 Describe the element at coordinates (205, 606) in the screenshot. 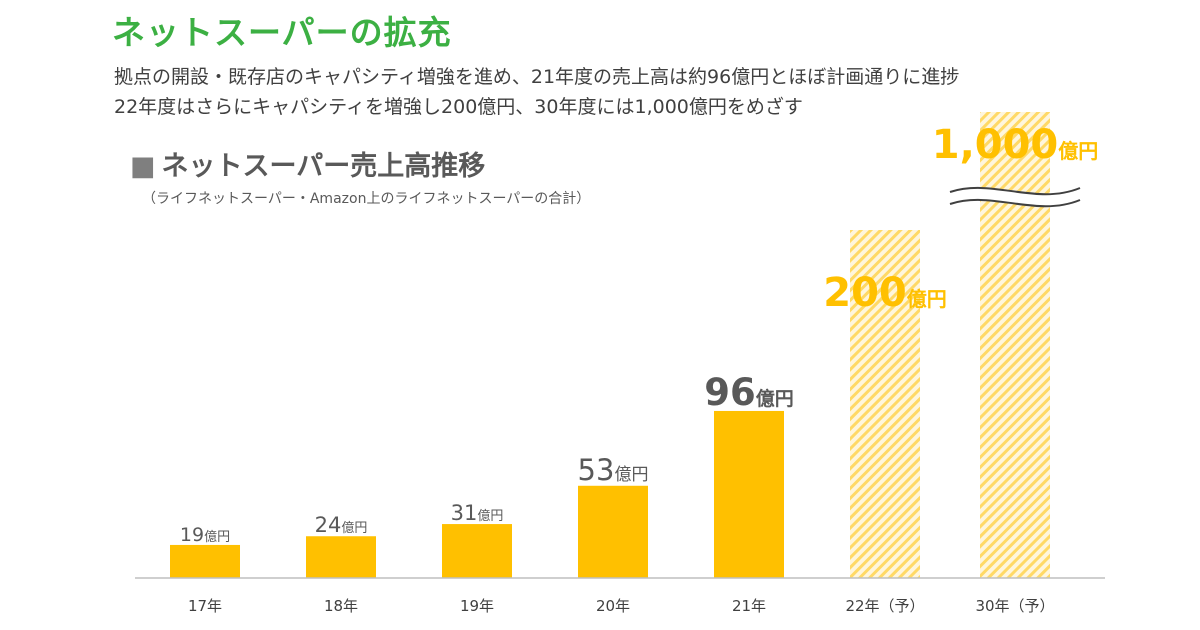

I see `x-tick-label-1: 17年` at that location.